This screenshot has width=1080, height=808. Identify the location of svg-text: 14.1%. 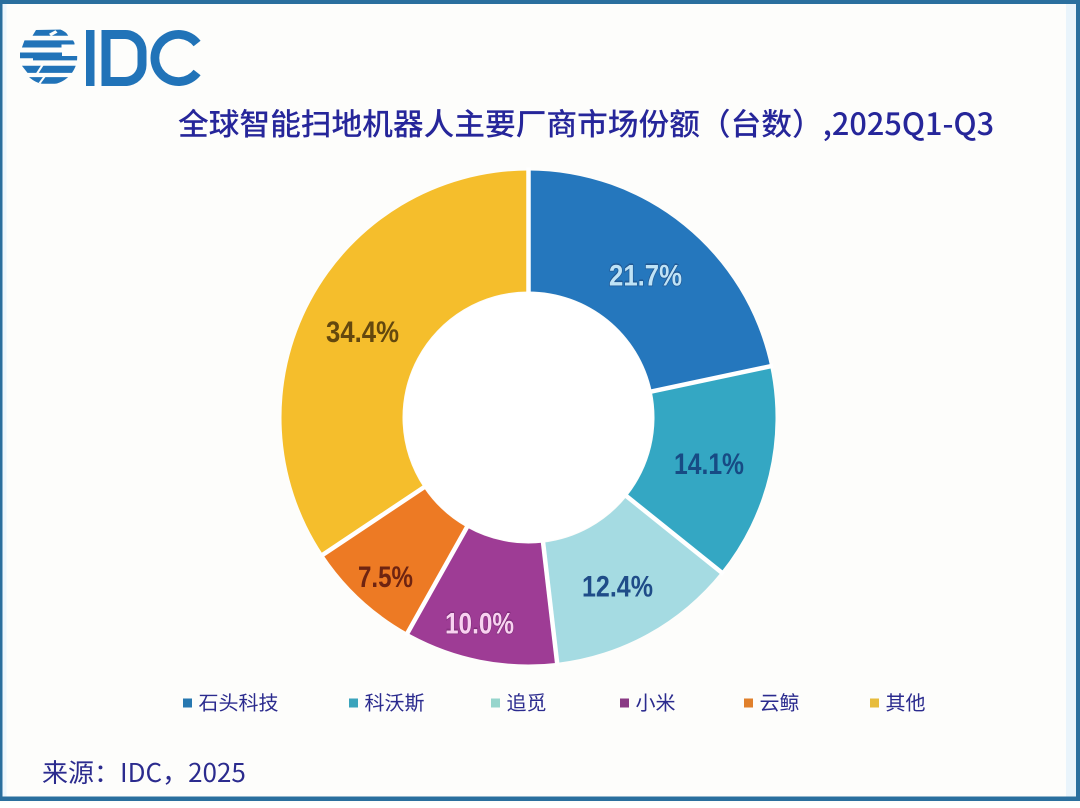
(709, 464).